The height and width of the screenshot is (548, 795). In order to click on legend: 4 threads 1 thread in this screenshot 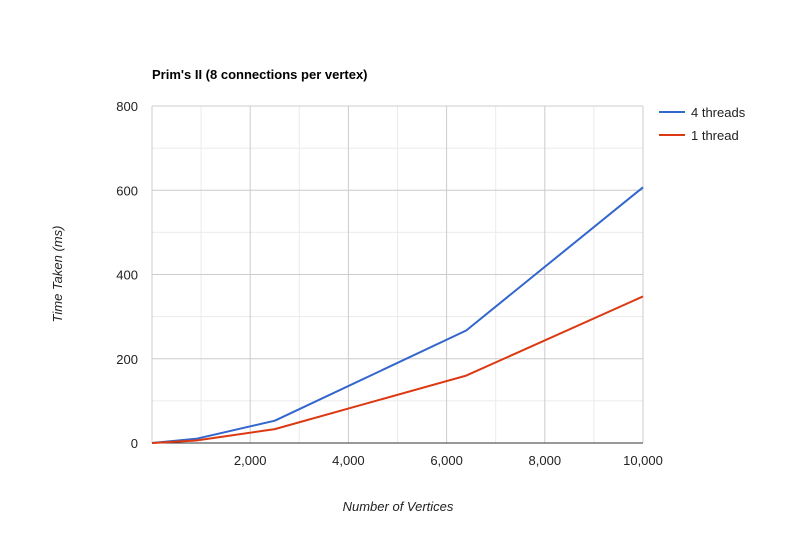, I will do `click(702, 124)`.